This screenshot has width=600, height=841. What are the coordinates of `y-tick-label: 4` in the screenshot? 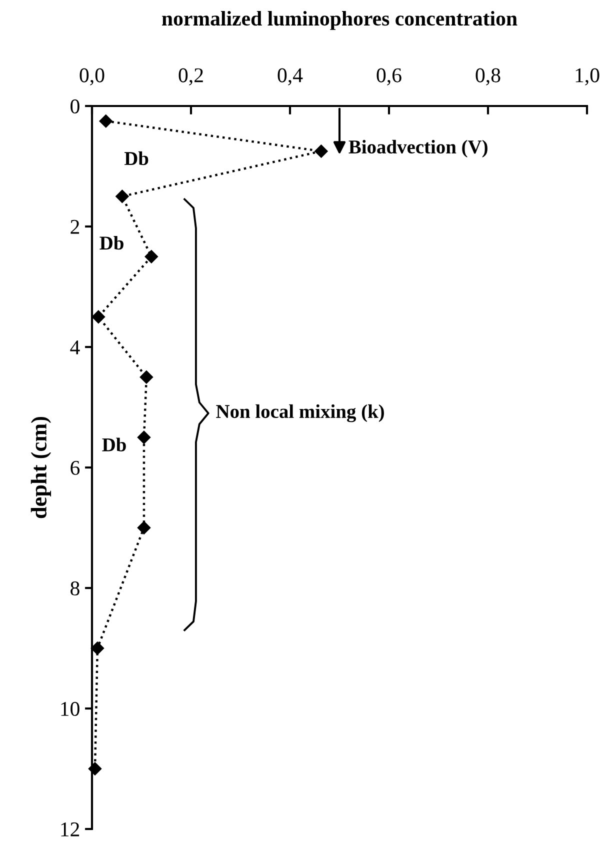 It's located at (75, 347).